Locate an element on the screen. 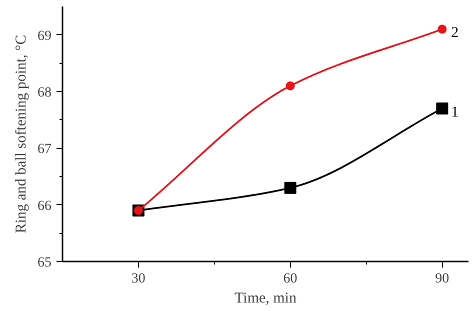  series-label: 1 is located at coordinates (455, 112).